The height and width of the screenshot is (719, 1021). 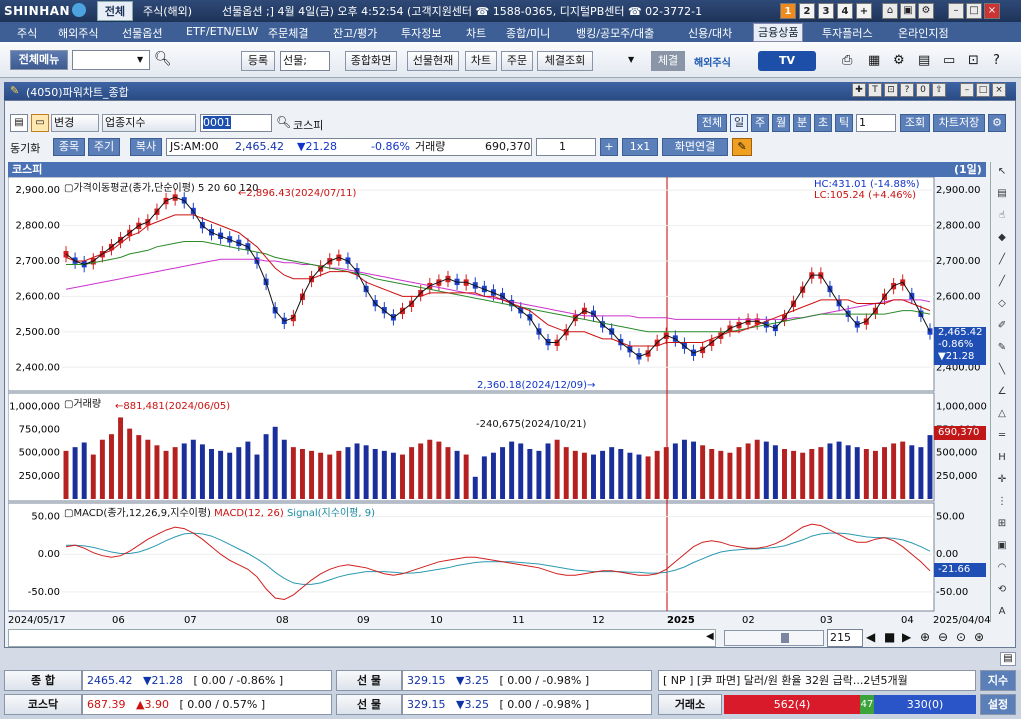 What do you see at coordinates (788, 11) in the screenshot?
I see `window-number-1: 1` at bounding box center [788, 11].